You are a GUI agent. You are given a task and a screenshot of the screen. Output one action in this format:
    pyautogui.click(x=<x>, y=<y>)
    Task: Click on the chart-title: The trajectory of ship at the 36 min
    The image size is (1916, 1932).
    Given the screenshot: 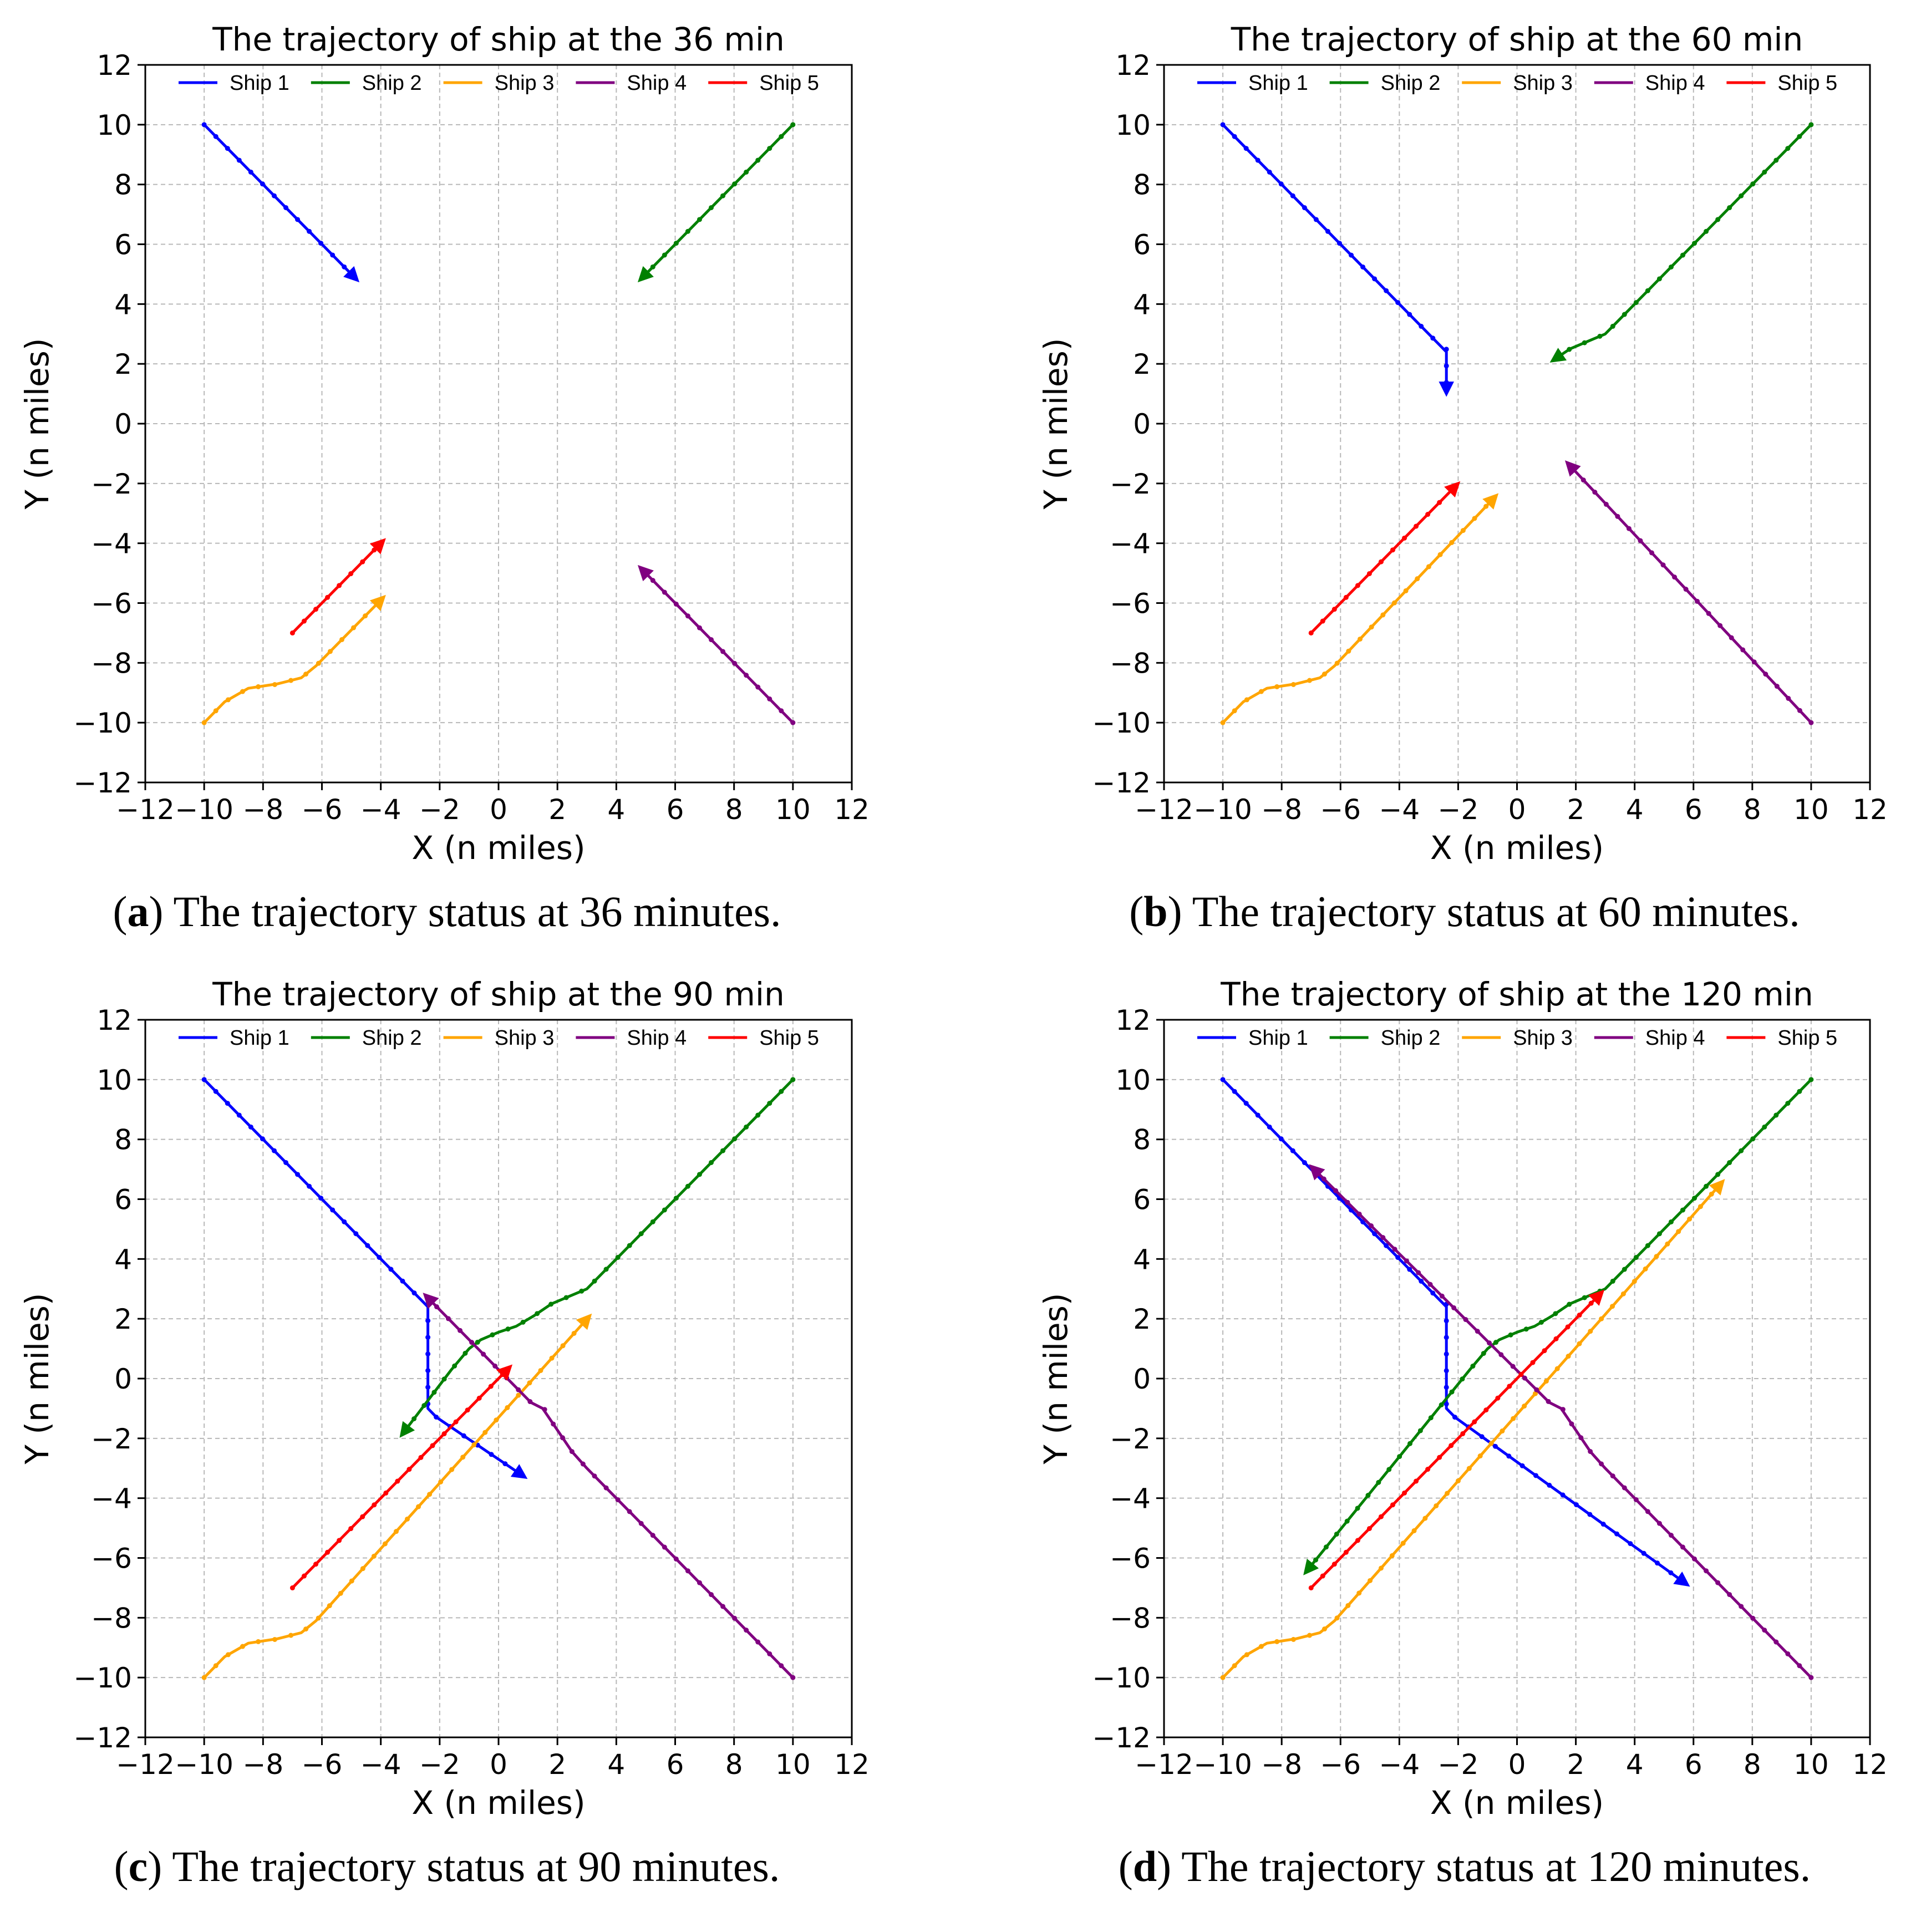 What is the action you would take?
    pyautogui.click(x=499, y=39)
    